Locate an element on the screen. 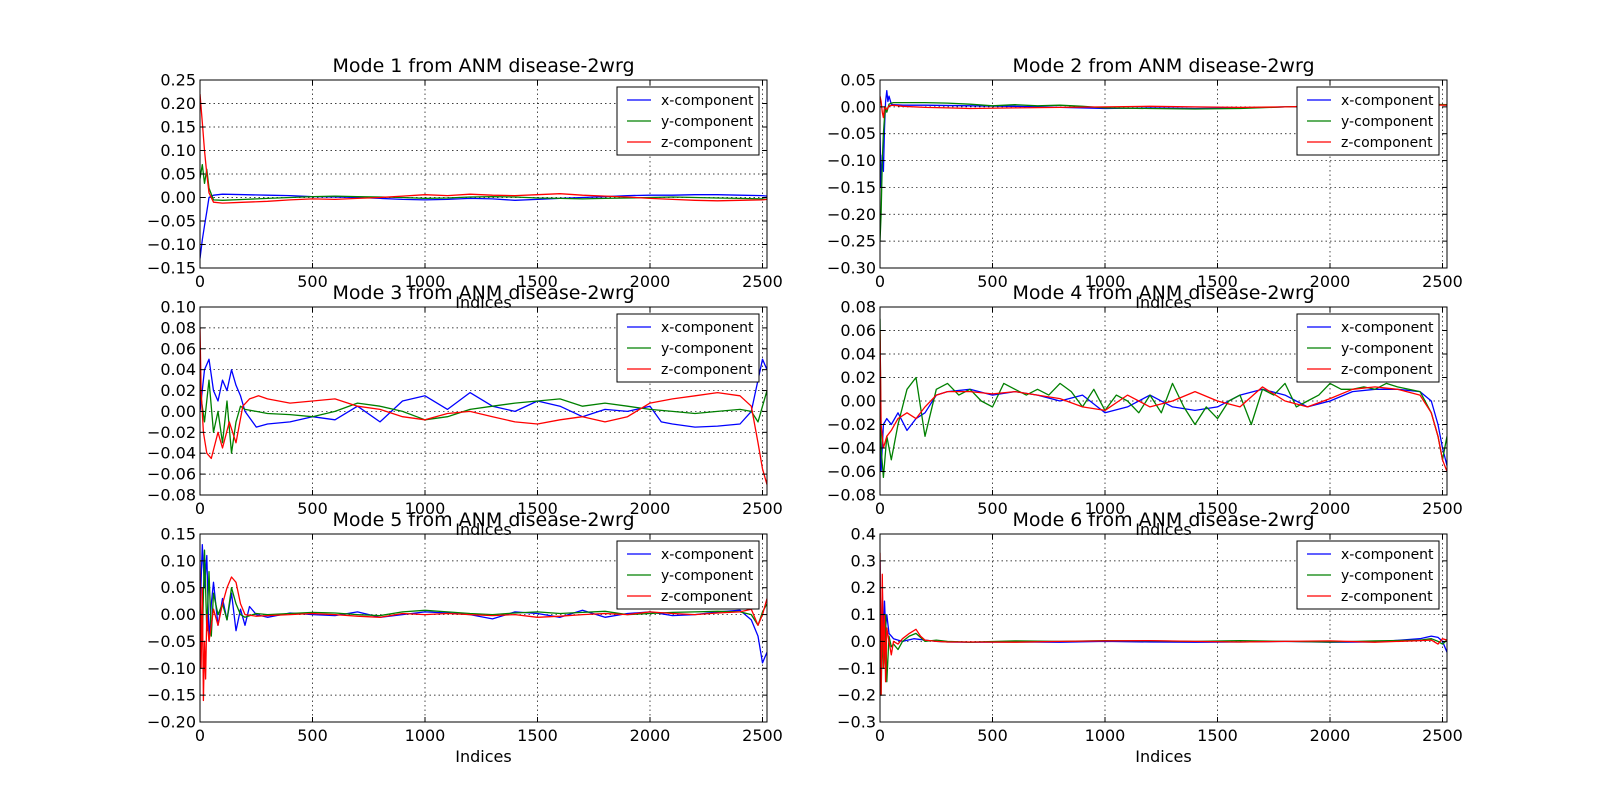  chart-title: Mode 2 from ANM disease-2wrg is located at coordinates (1163, 66).